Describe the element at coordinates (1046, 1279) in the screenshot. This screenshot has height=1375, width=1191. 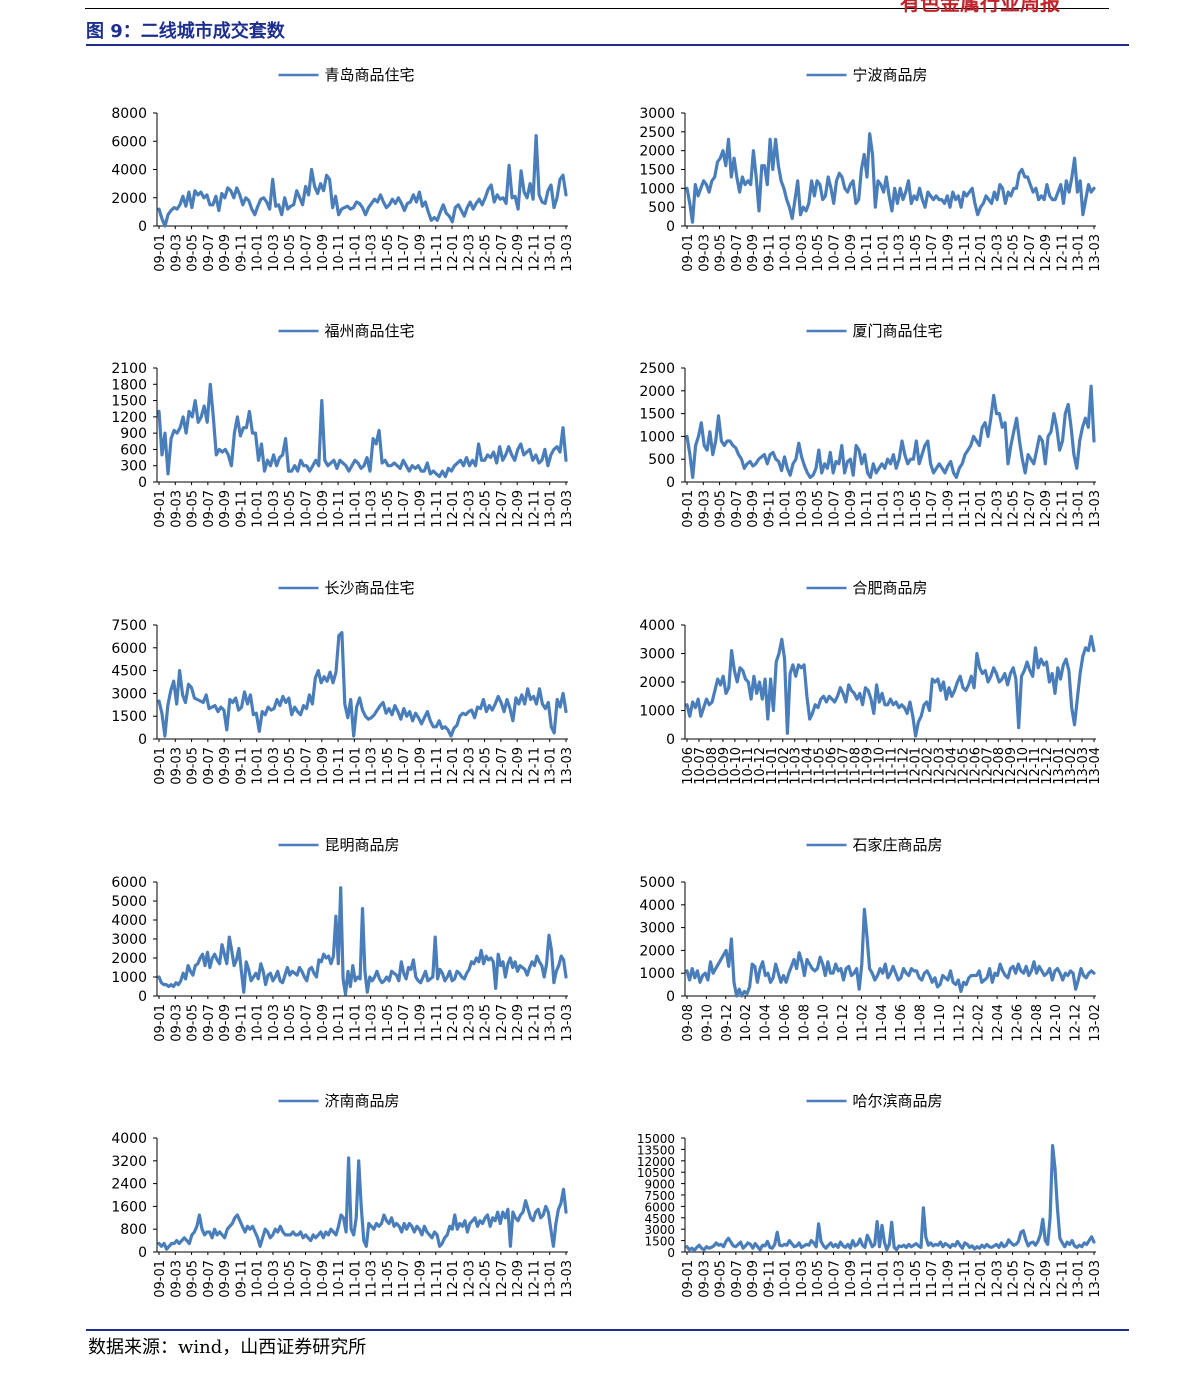
I see `x-tick-label: 12-09` at that location.